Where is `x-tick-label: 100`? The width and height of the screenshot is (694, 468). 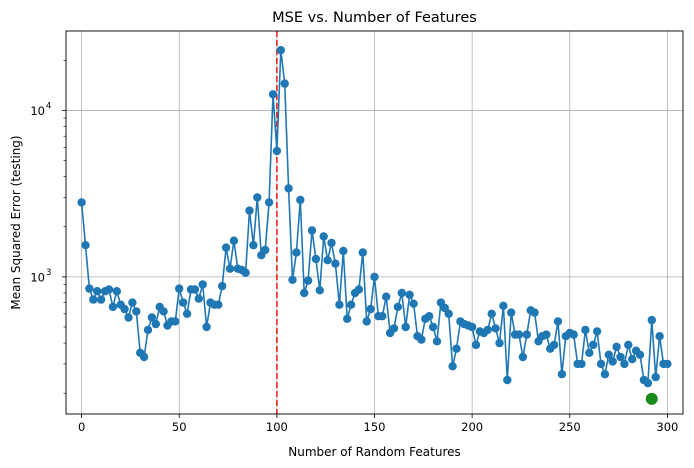
x-tick-label: 100 is located at coordinates (277, 427).